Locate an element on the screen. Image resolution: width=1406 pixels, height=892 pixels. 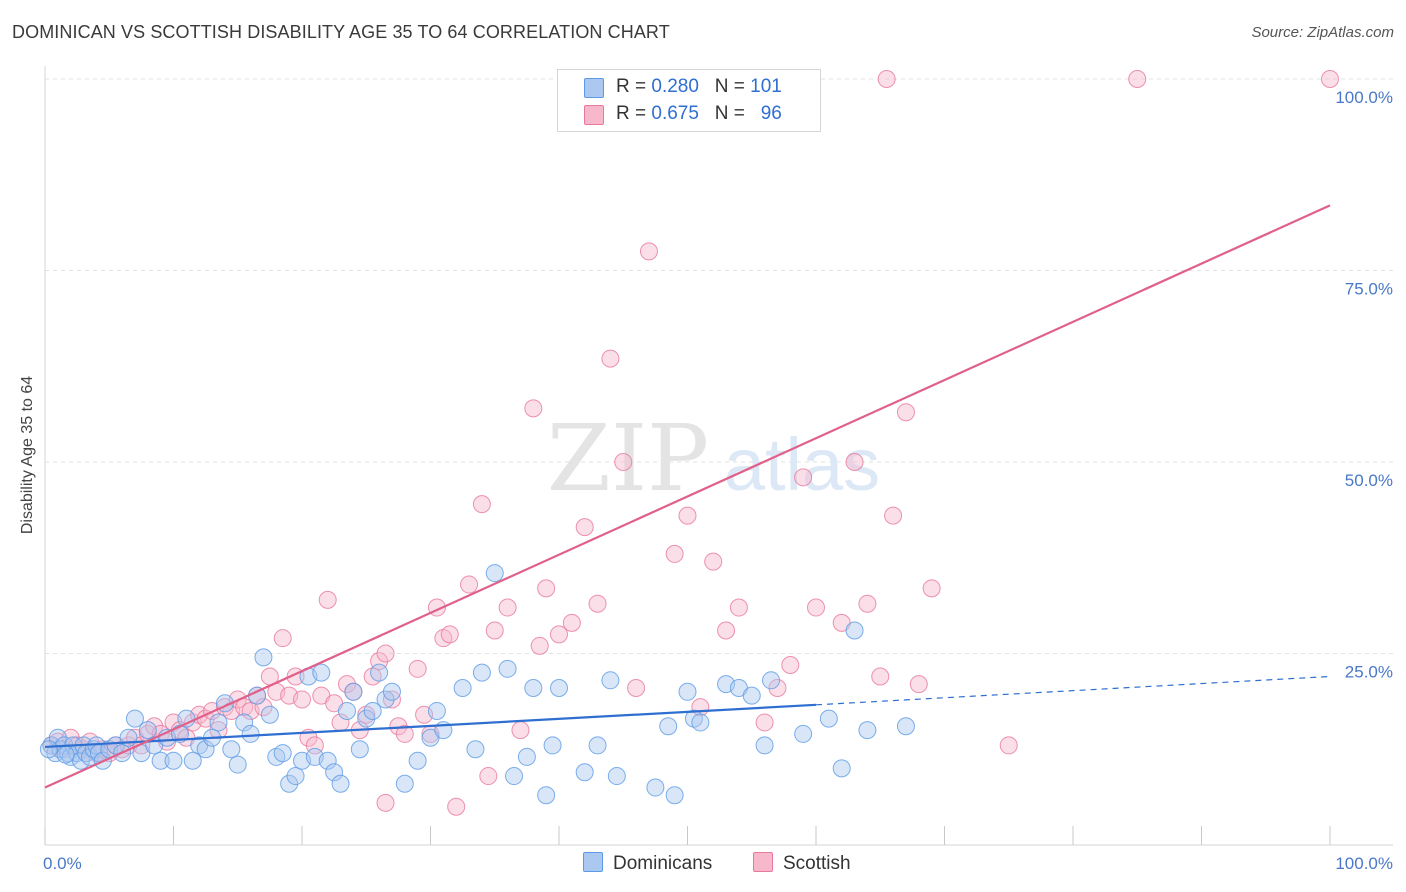
legend-swatch-dominicans is located at coordinates (594, 88).